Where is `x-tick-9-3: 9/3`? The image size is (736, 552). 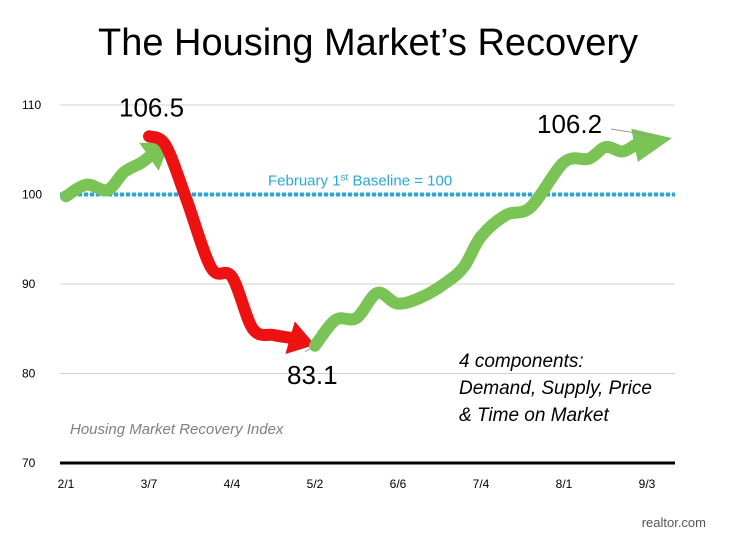
x-tick-9-3: 9/3 is located at coordinates (647, 484).